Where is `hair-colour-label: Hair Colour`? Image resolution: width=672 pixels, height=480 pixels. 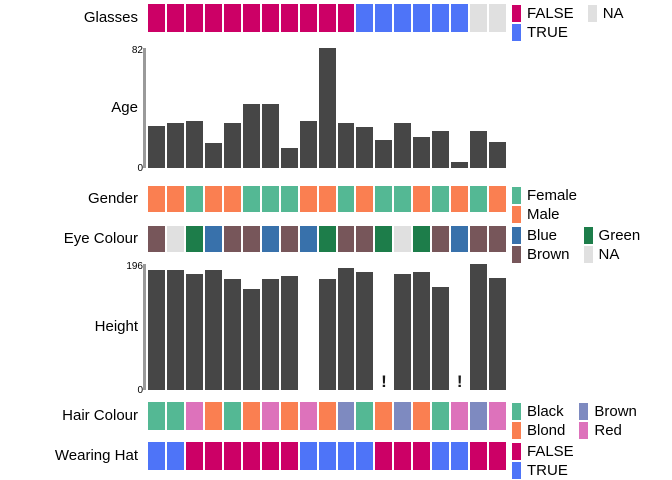 hair-colour-label: Hair Colour is located at coordinates (100, 415).